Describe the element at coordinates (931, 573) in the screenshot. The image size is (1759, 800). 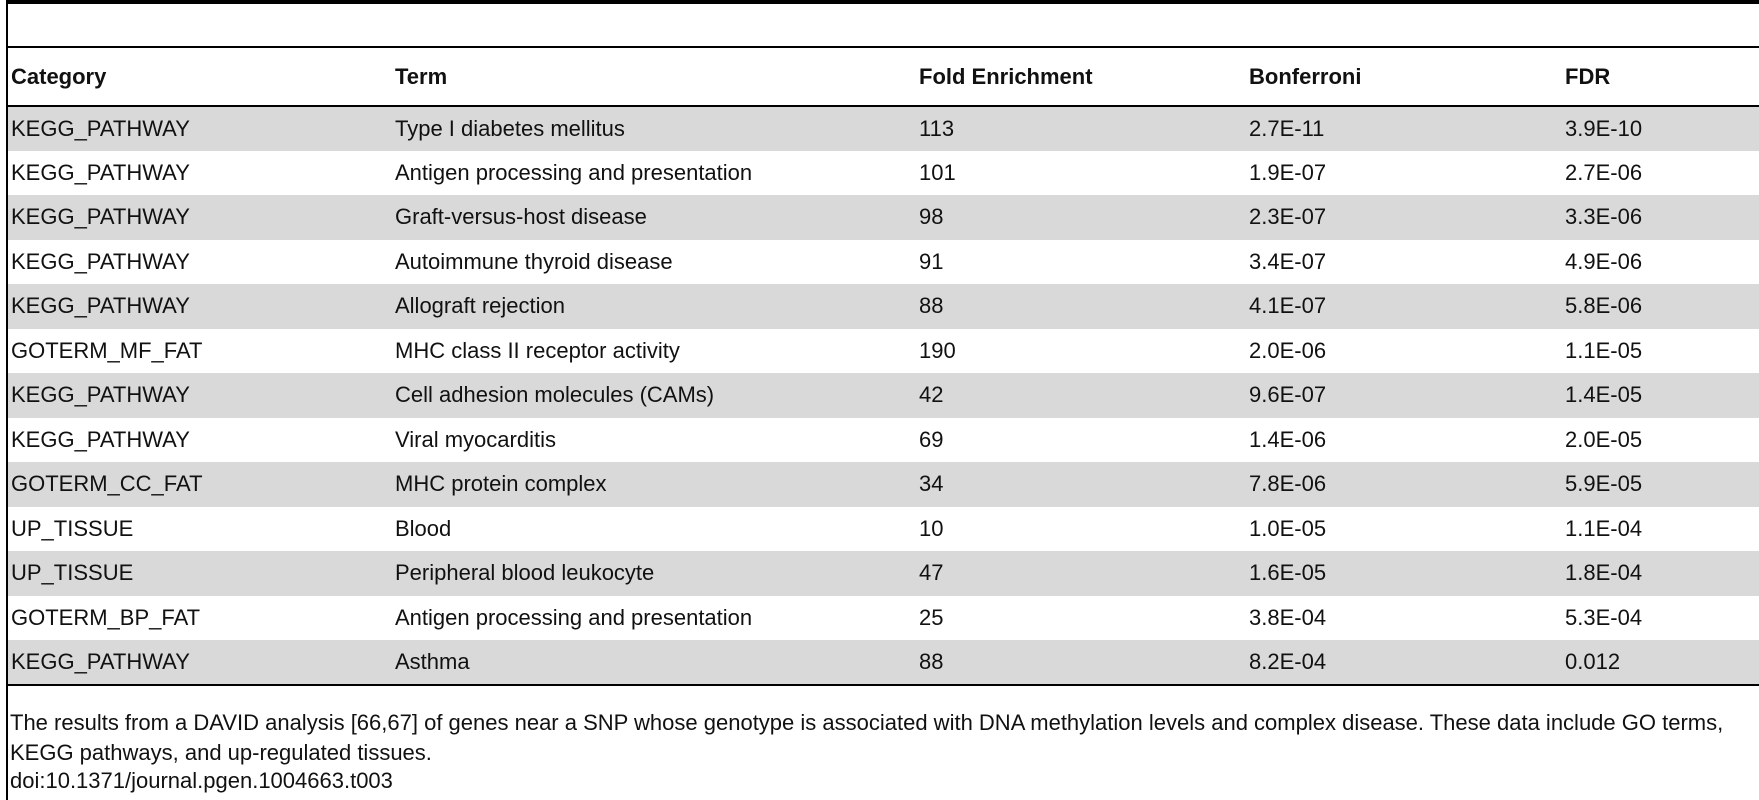
I see `cell-fold-enrichment: 47` at that location.